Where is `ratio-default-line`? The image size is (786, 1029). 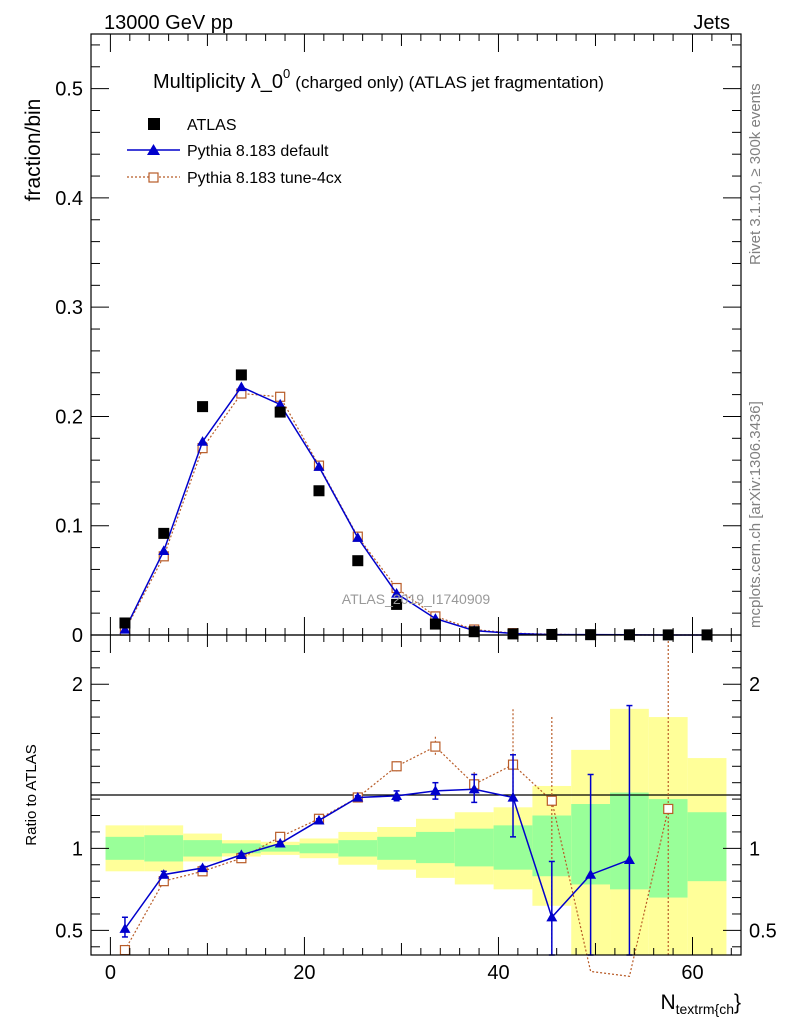 ratio-default-line is located at coordinates (377, 859).